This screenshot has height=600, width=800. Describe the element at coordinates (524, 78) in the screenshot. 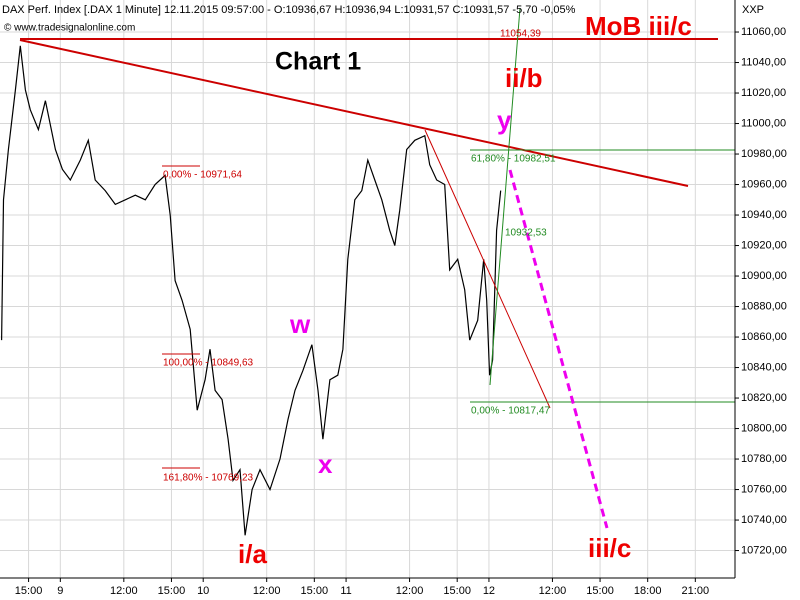

I see `wave-label: ii/b` at that location.